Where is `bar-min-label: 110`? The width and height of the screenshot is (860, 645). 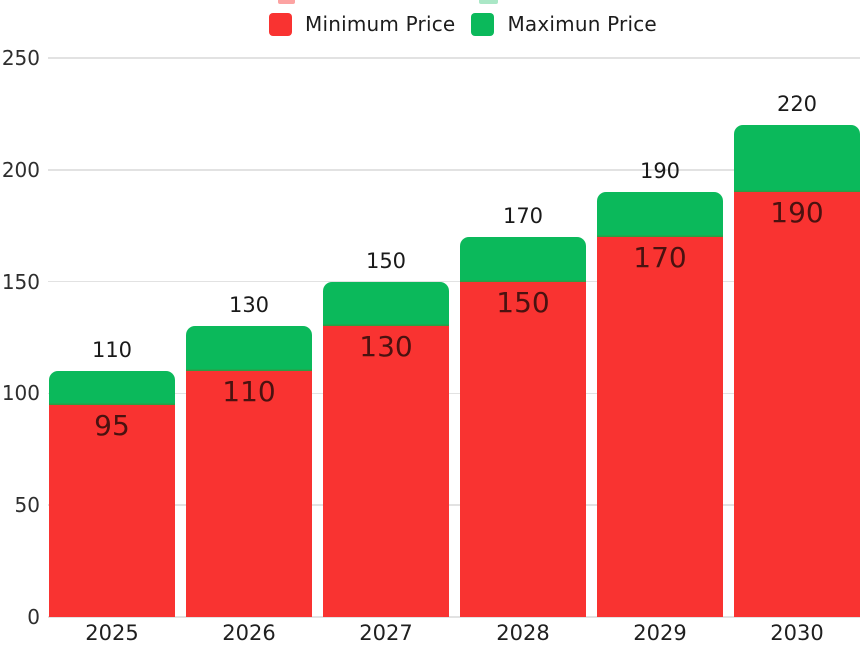 bar-min-label: 110 is located at coordinates (249, 392).